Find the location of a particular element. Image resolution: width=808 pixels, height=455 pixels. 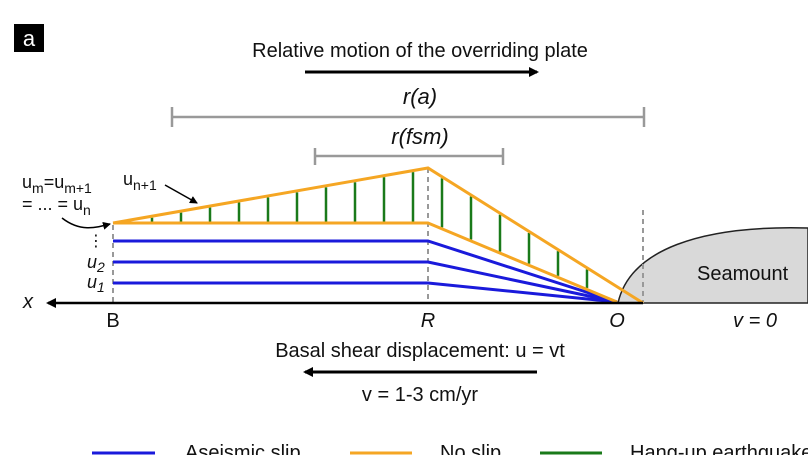

axis-label: x is located at coordinates (28, 302).